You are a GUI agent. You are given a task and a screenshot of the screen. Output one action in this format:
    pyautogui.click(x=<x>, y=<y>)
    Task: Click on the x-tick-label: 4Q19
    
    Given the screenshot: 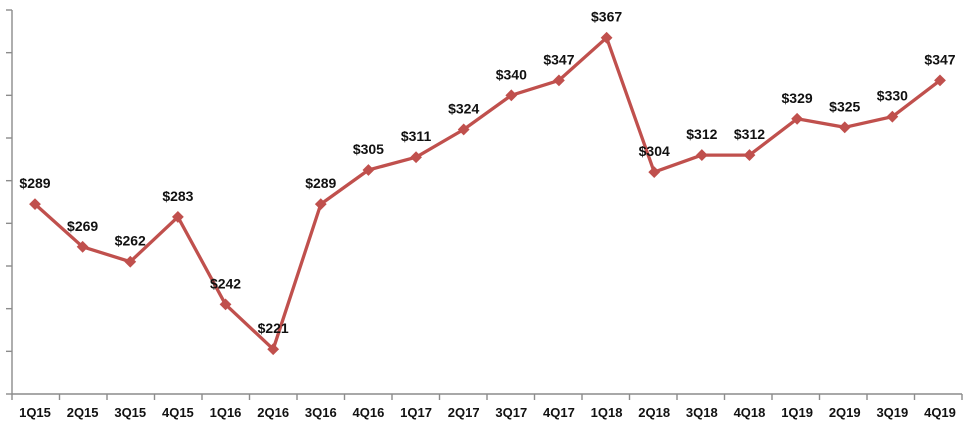 What is the action you would take?
    pyautogui.click(x=940, y=412)
    